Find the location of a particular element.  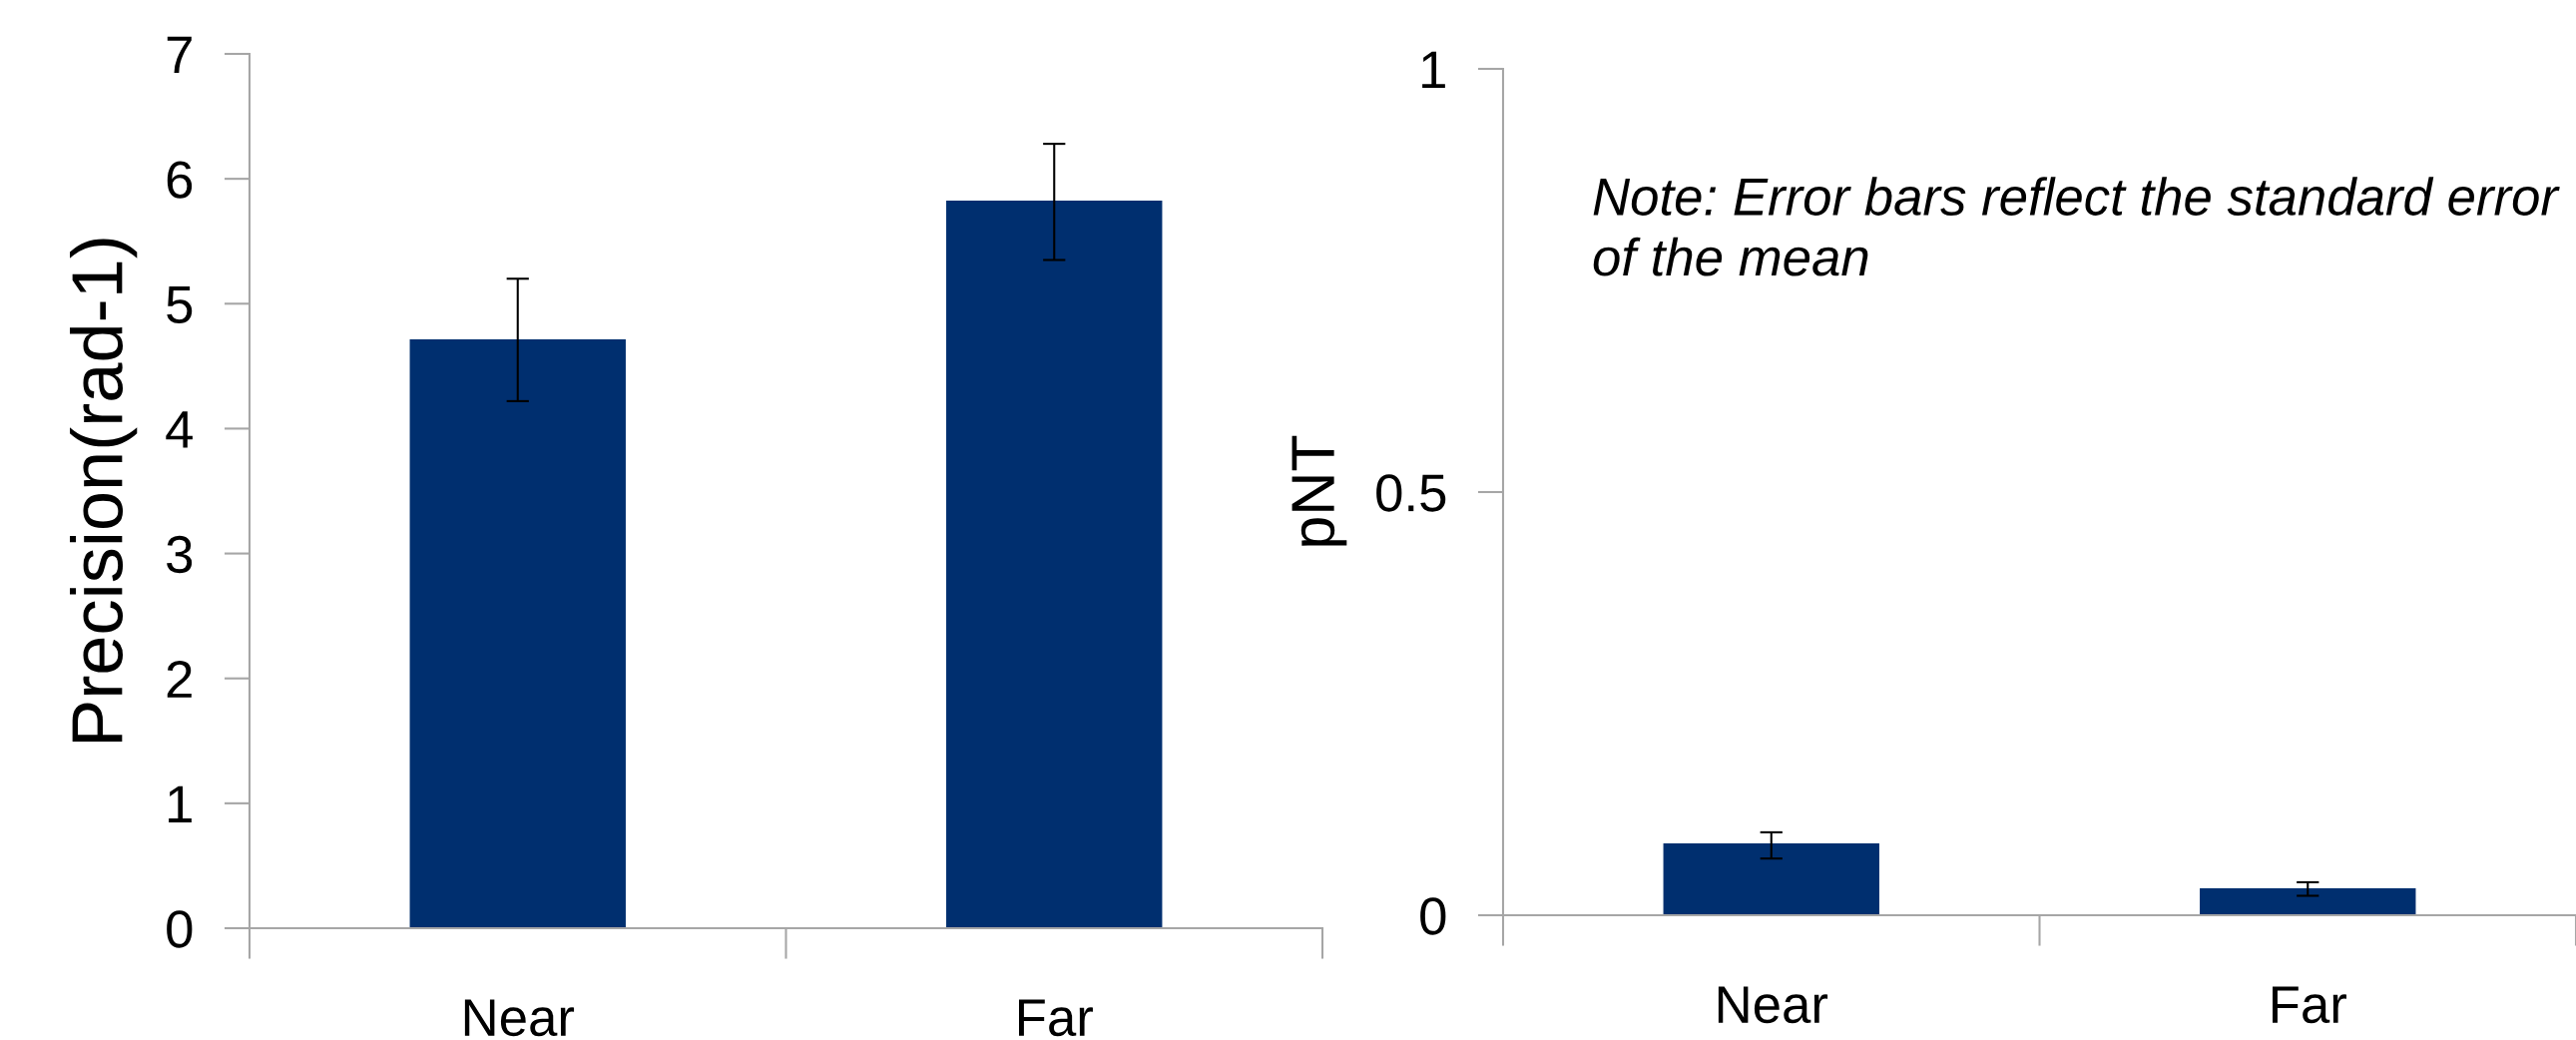

y-axis-title: pNT is located at coordinates (1319, 490).